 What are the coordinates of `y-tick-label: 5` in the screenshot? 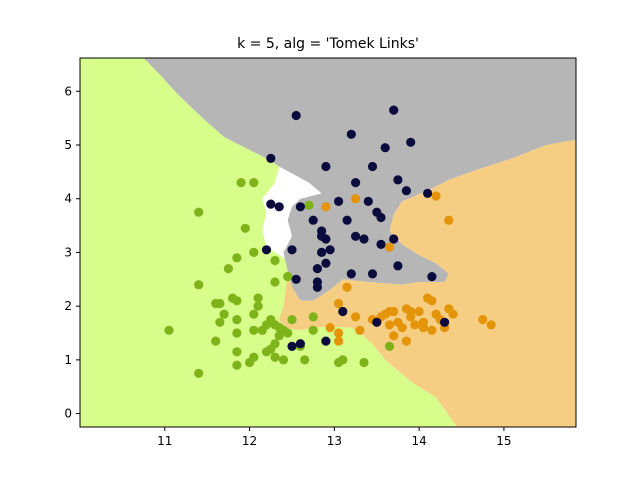 It's located at (68, 145).